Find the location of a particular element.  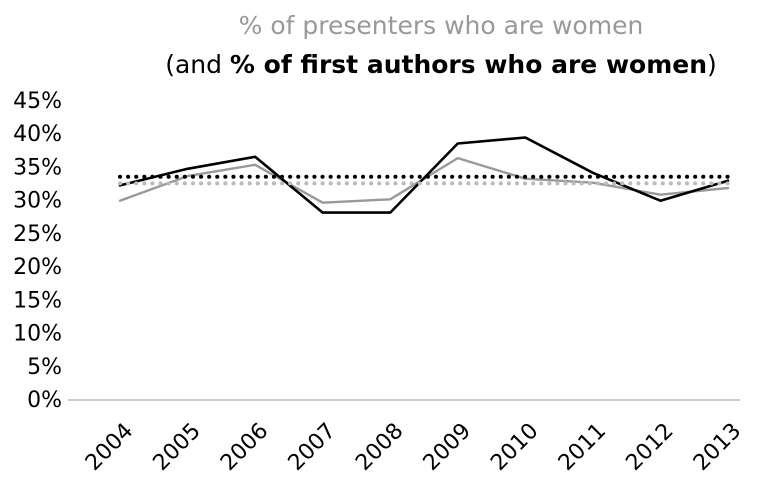

x-tick-label: 2004 is located at coordinates (109, 447).